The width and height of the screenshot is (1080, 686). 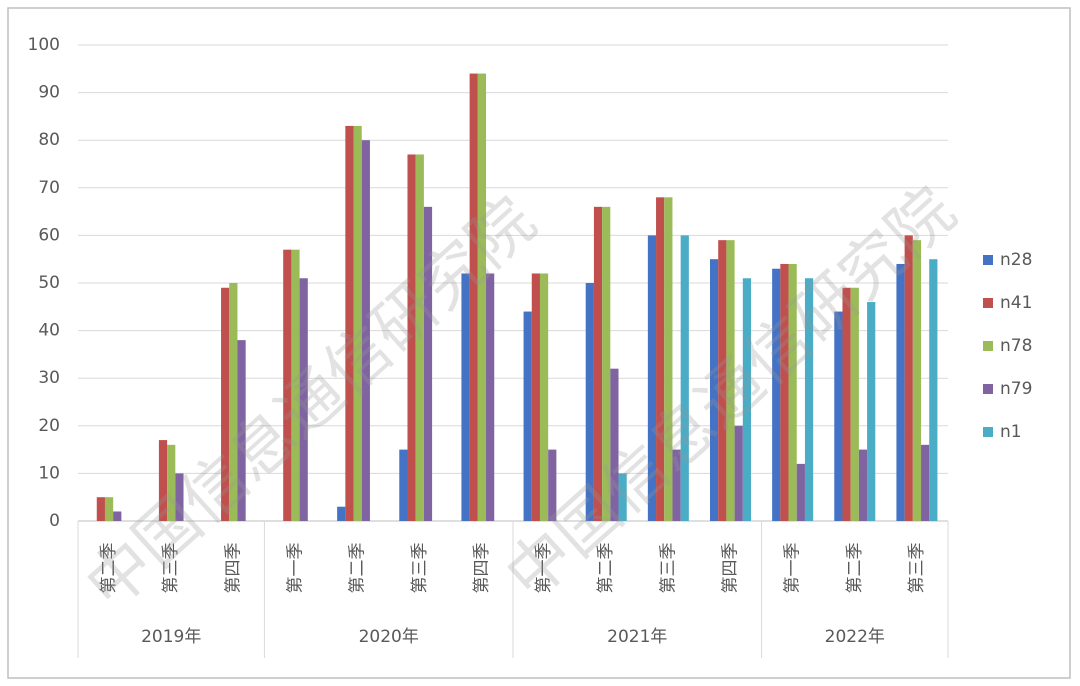 I want to click on x-group-label: 2020年, so click(x=389, y=637).